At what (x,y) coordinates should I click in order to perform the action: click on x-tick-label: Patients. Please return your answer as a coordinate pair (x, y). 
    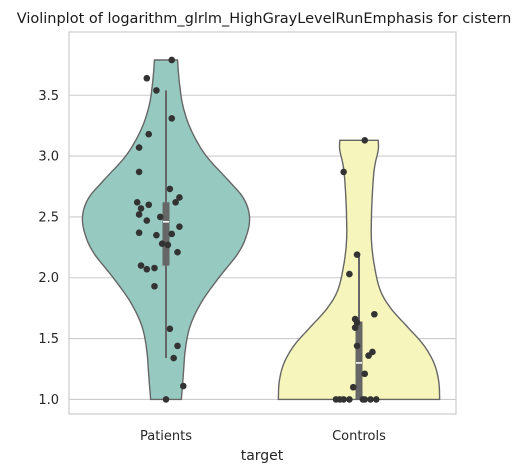
    Looking at the image, I should click on (166, 436).